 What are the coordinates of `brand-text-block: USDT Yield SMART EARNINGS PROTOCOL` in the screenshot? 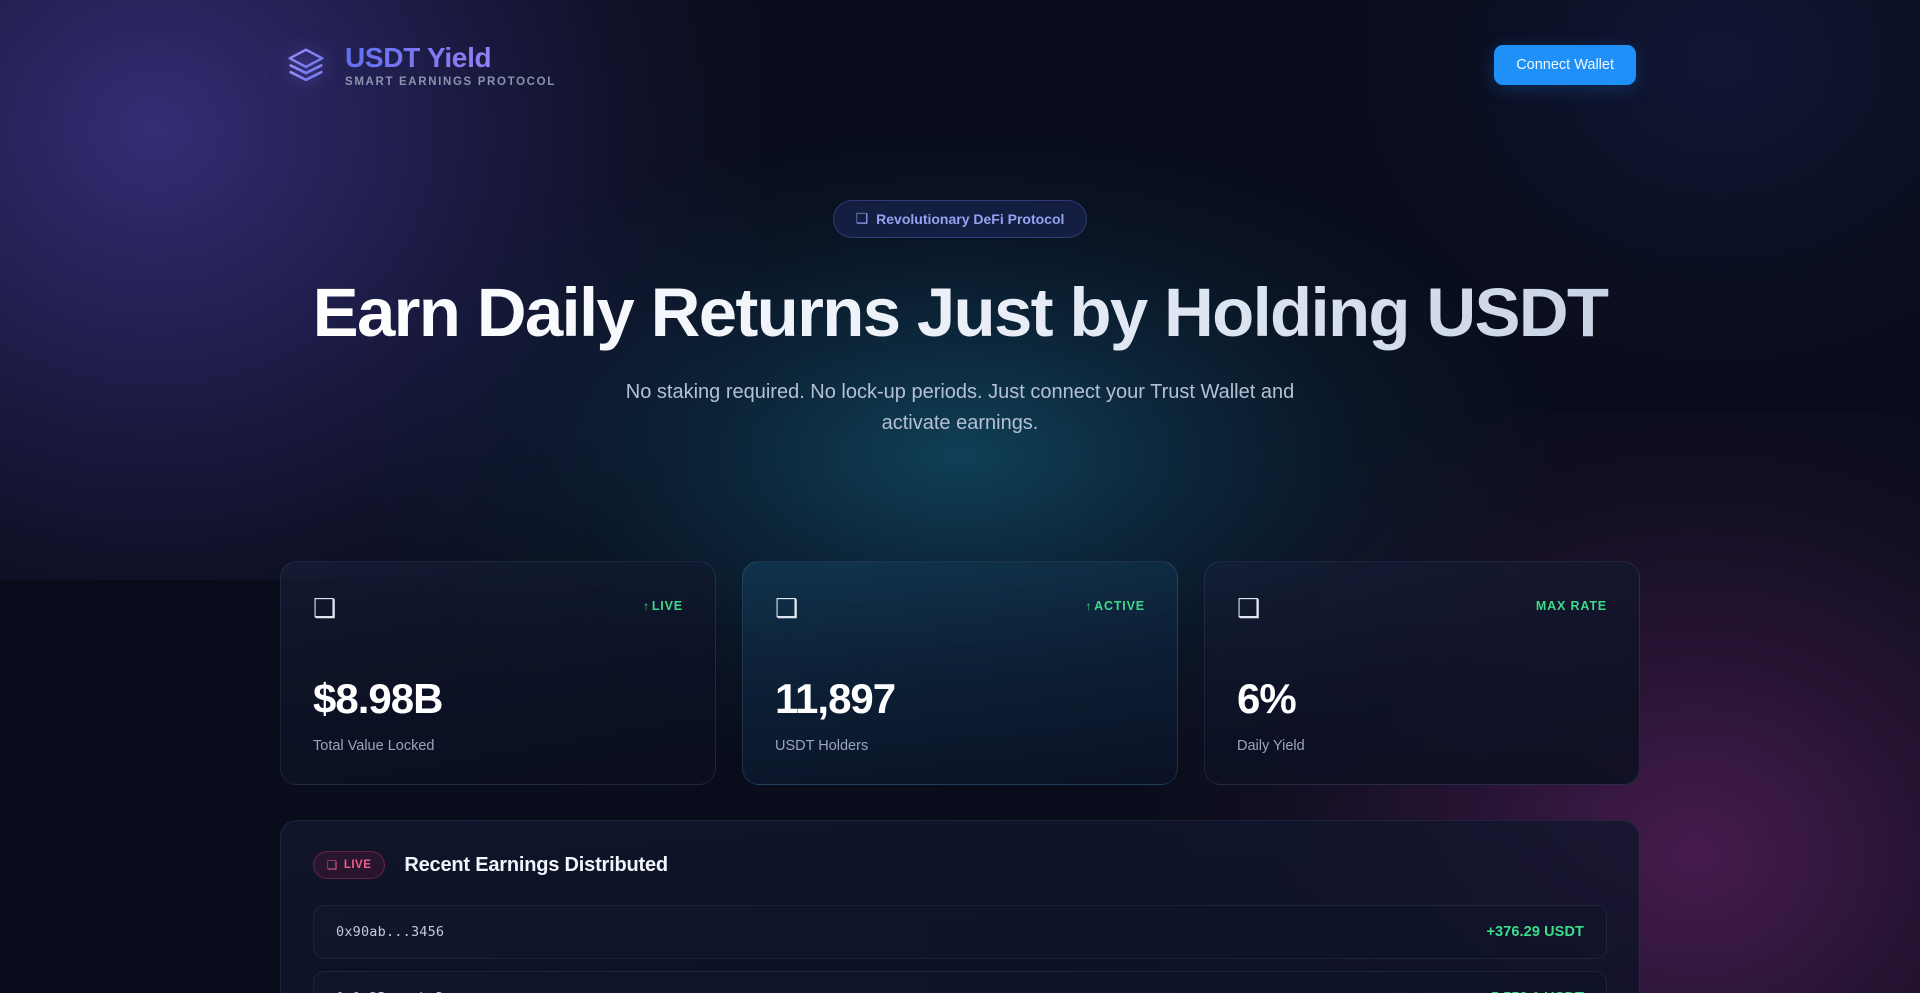 It's located at (450, 65).